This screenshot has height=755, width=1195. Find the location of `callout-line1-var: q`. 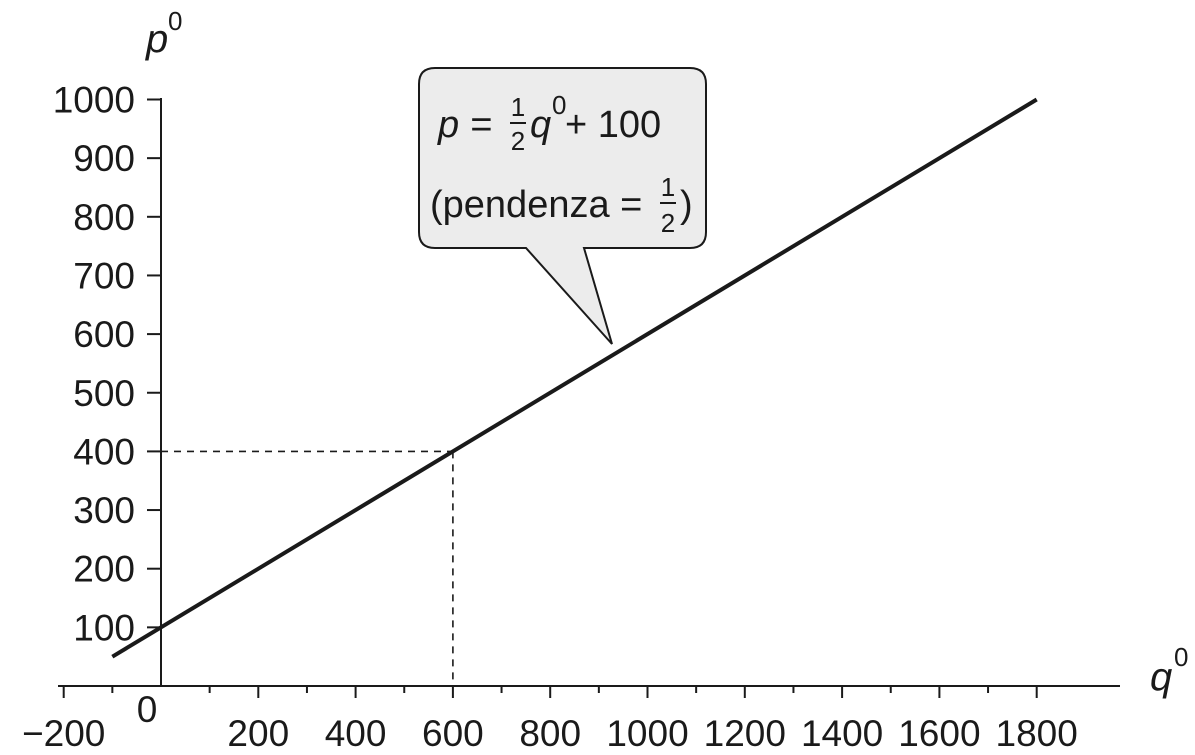

callout-line1-var: q is located at coordinates (540, 125).